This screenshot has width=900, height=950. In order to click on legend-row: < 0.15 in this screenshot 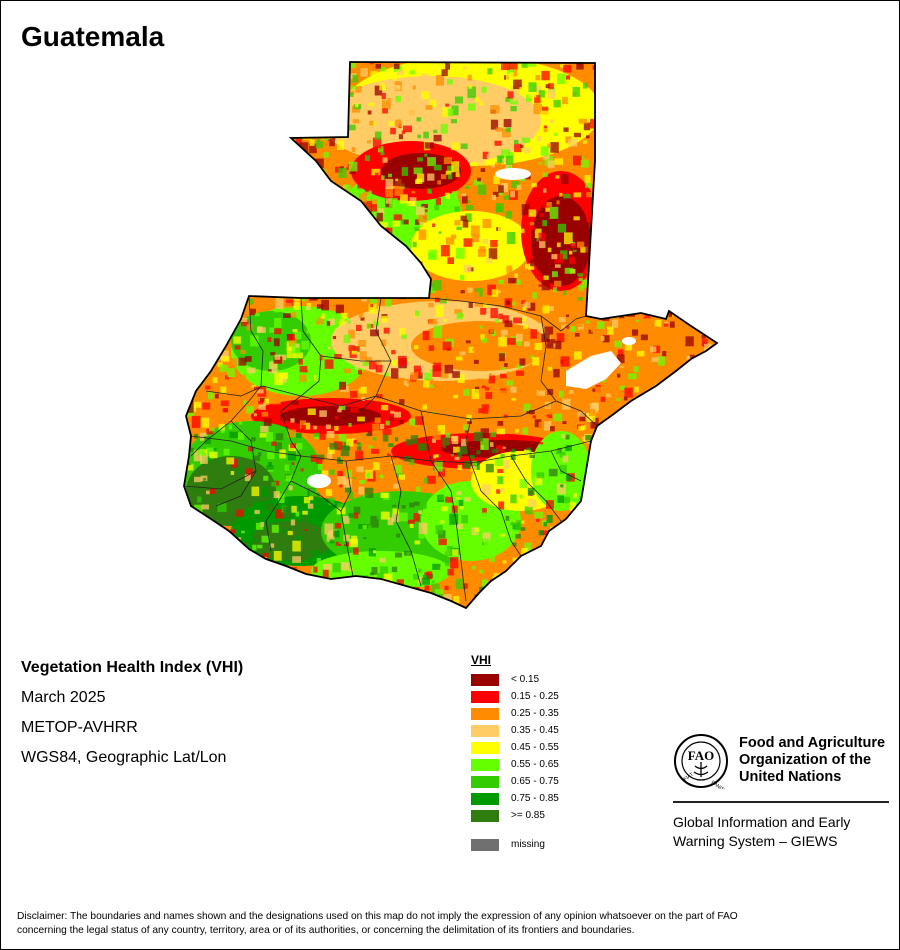, I will do `click(515, 679)`.